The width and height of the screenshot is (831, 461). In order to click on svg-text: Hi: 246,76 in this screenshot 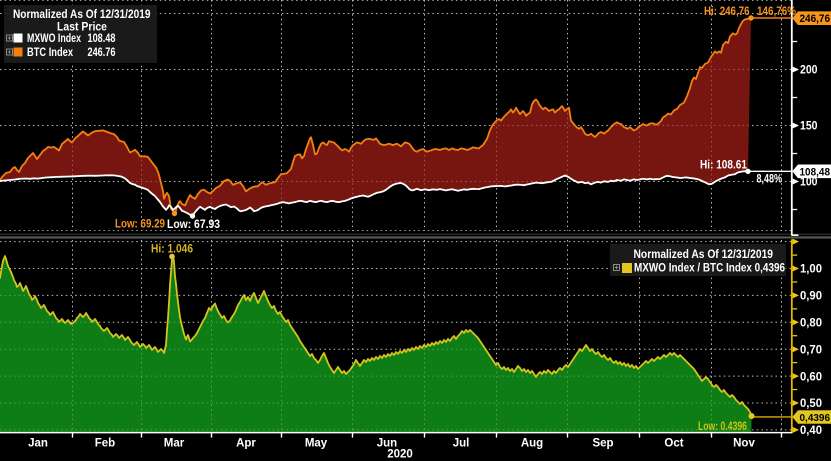, I will do `click(727, 12)`.